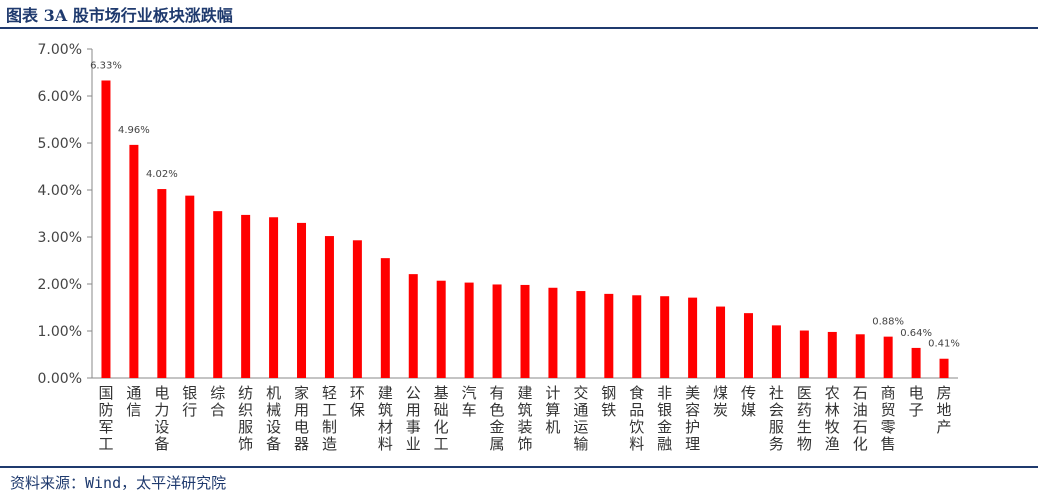 The image size is (1038, 498). I want to click on category-label: 食品饮料, so click(636, 418).